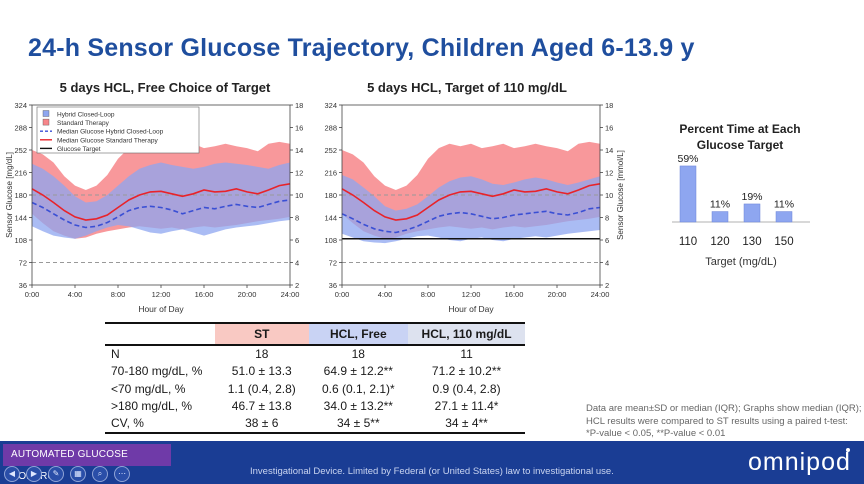  What do you see at coordinates (466, 424) in the screenshot?
I see `table-cell: 34 ± 4**` at bounding box center [466, 424].